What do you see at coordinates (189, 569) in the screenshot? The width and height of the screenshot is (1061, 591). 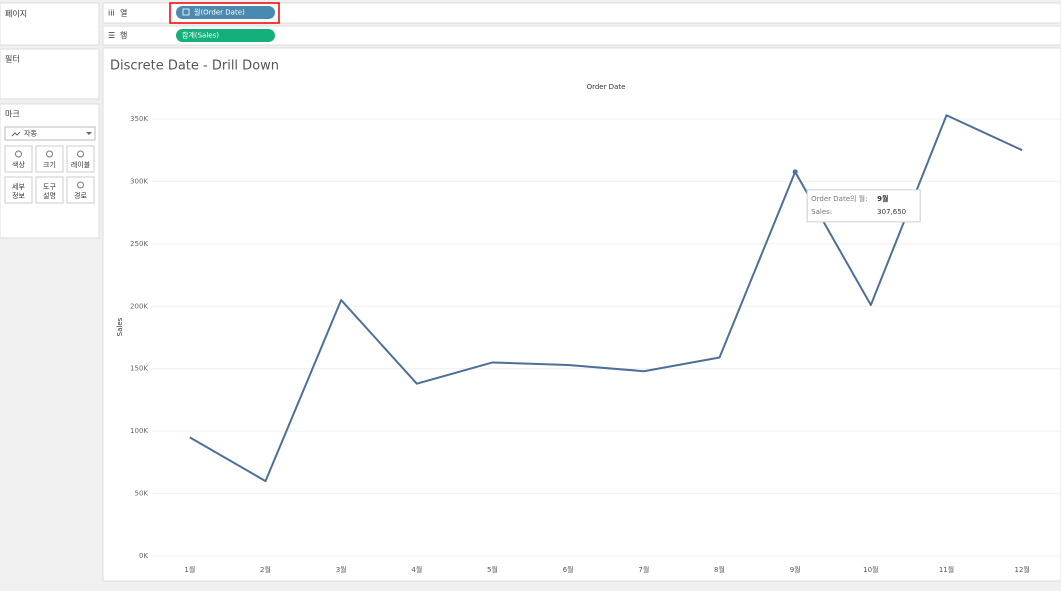 I see `x-tick-label: 1월` at bounding box center [189, 569].